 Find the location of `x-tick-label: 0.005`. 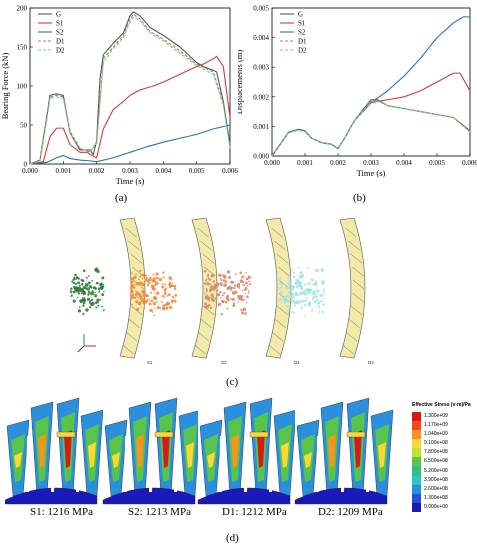

x-tick-label: 0.005 is located at coordinates (197, 171).